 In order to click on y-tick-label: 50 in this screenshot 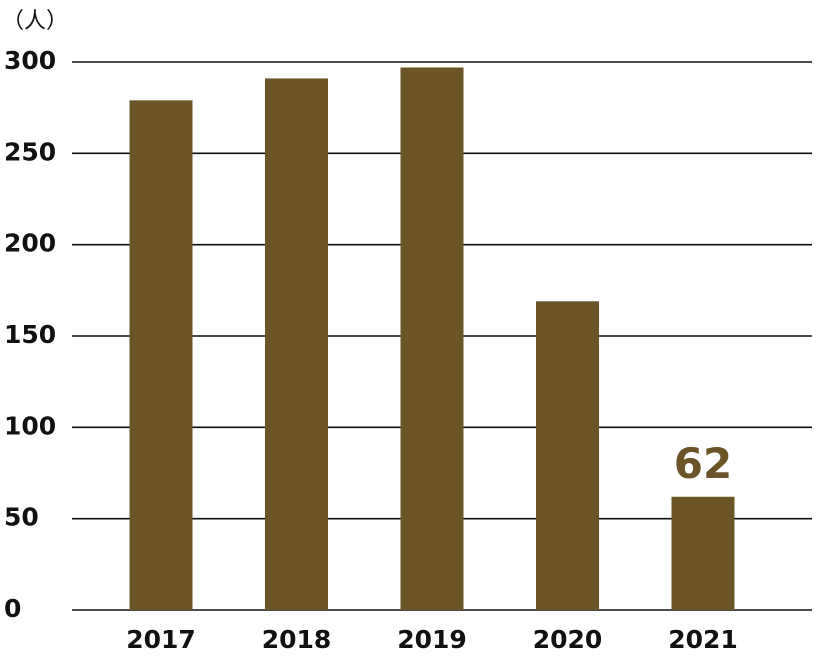, I will do `click(21, 517)`.